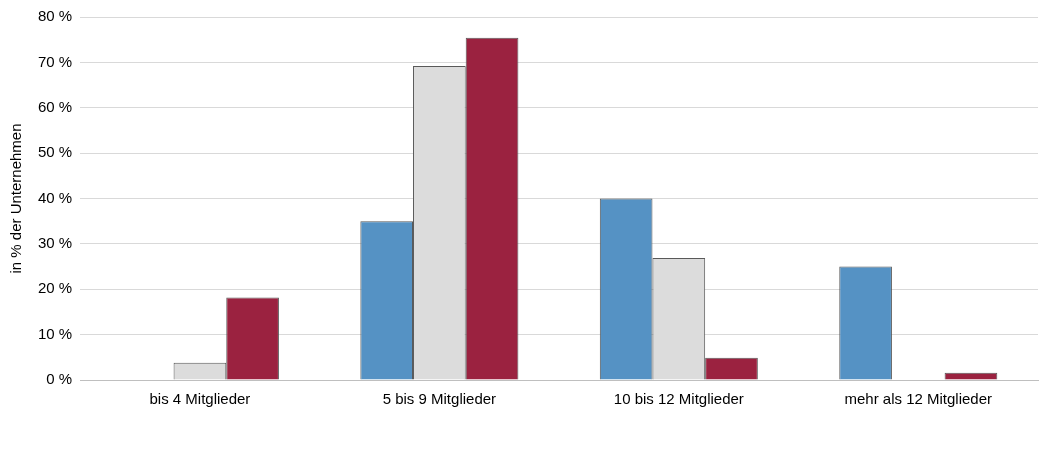  What do you see at coordinates (55, 333) in the screenshot?
I see `y-tick-label: 10 %` at bounding box center [55, 333].